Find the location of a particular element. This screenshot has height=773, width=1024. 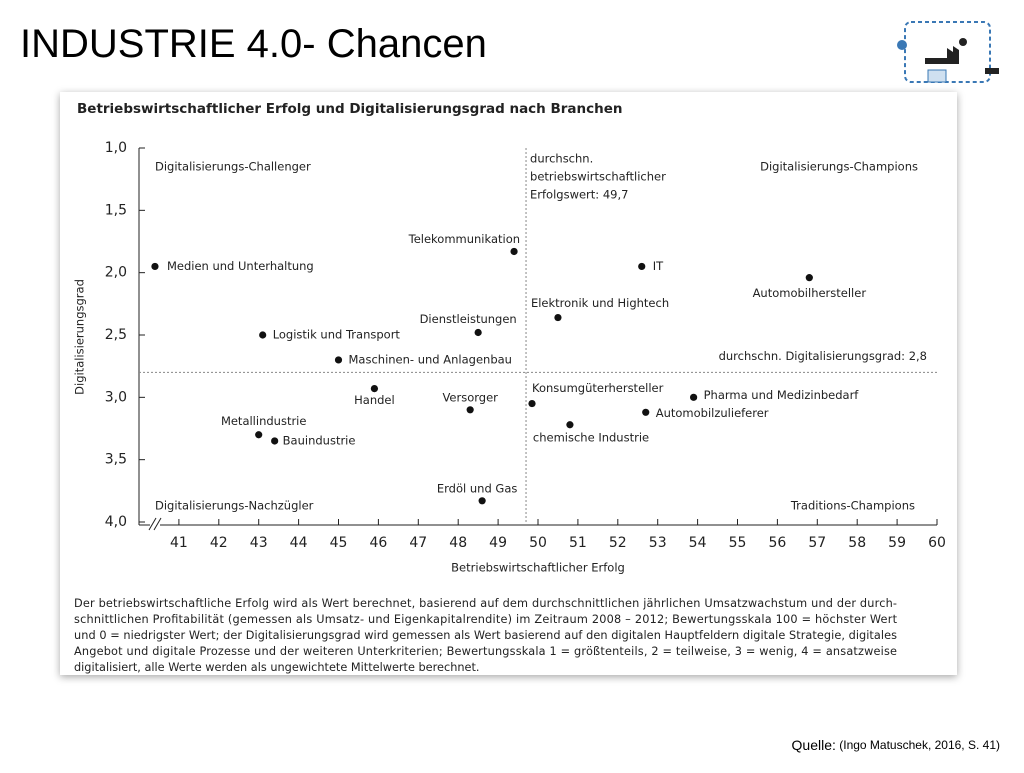

x-tick-label: 57 is located at coordinates (817, 543).